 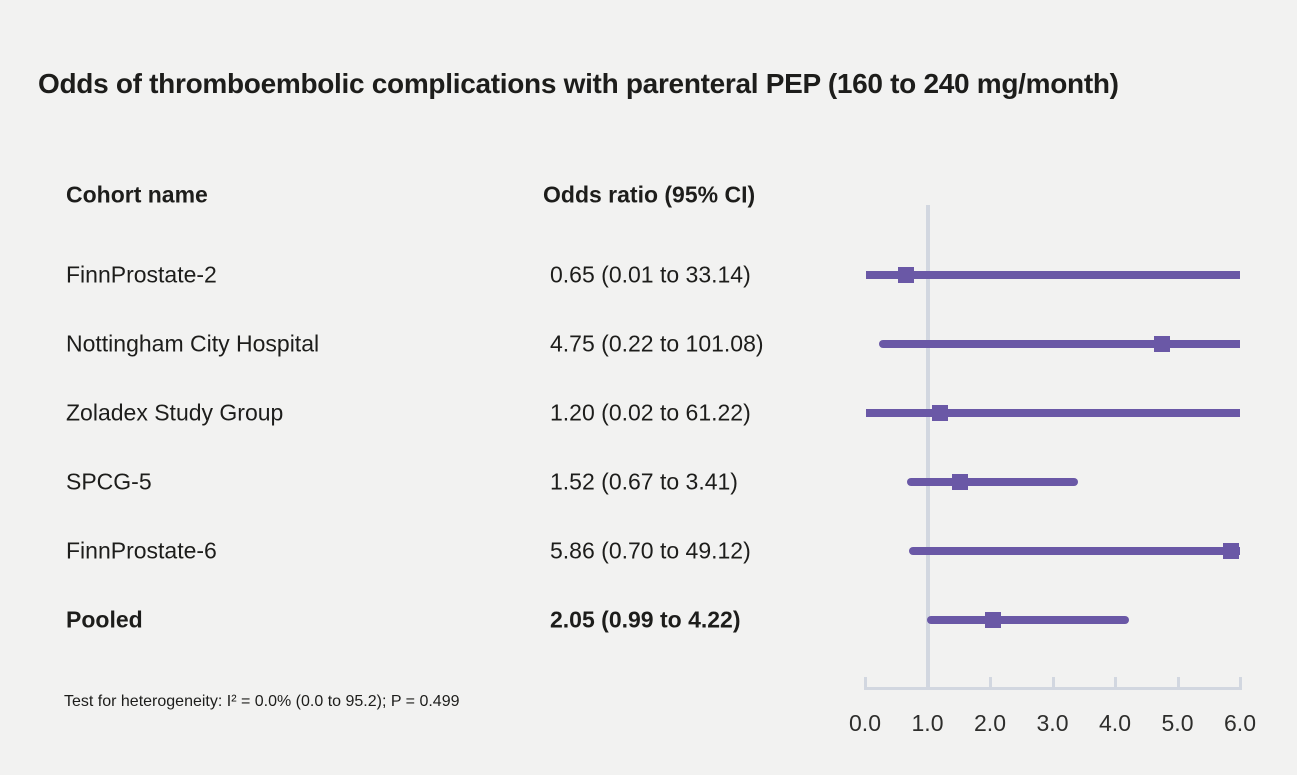 I want to click on odds-ratio-value: 5.86 (0.70 to 49.12), so click(x=650, y=550).